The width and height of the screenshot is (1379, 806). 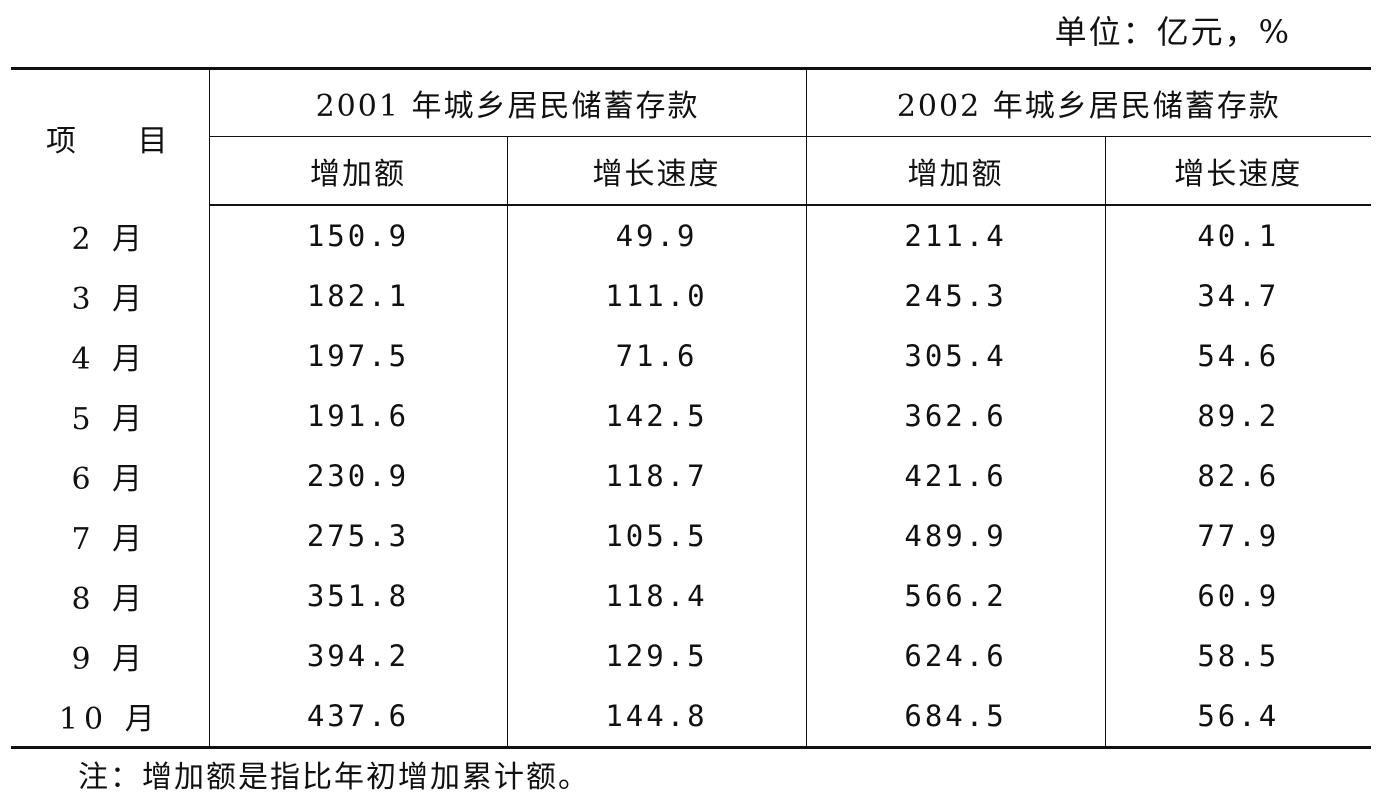 What do you see at coordinates (656, 656) in the screenshot?
I see `cell-2001-growth: 129.5` at bounding box center [656, 656].